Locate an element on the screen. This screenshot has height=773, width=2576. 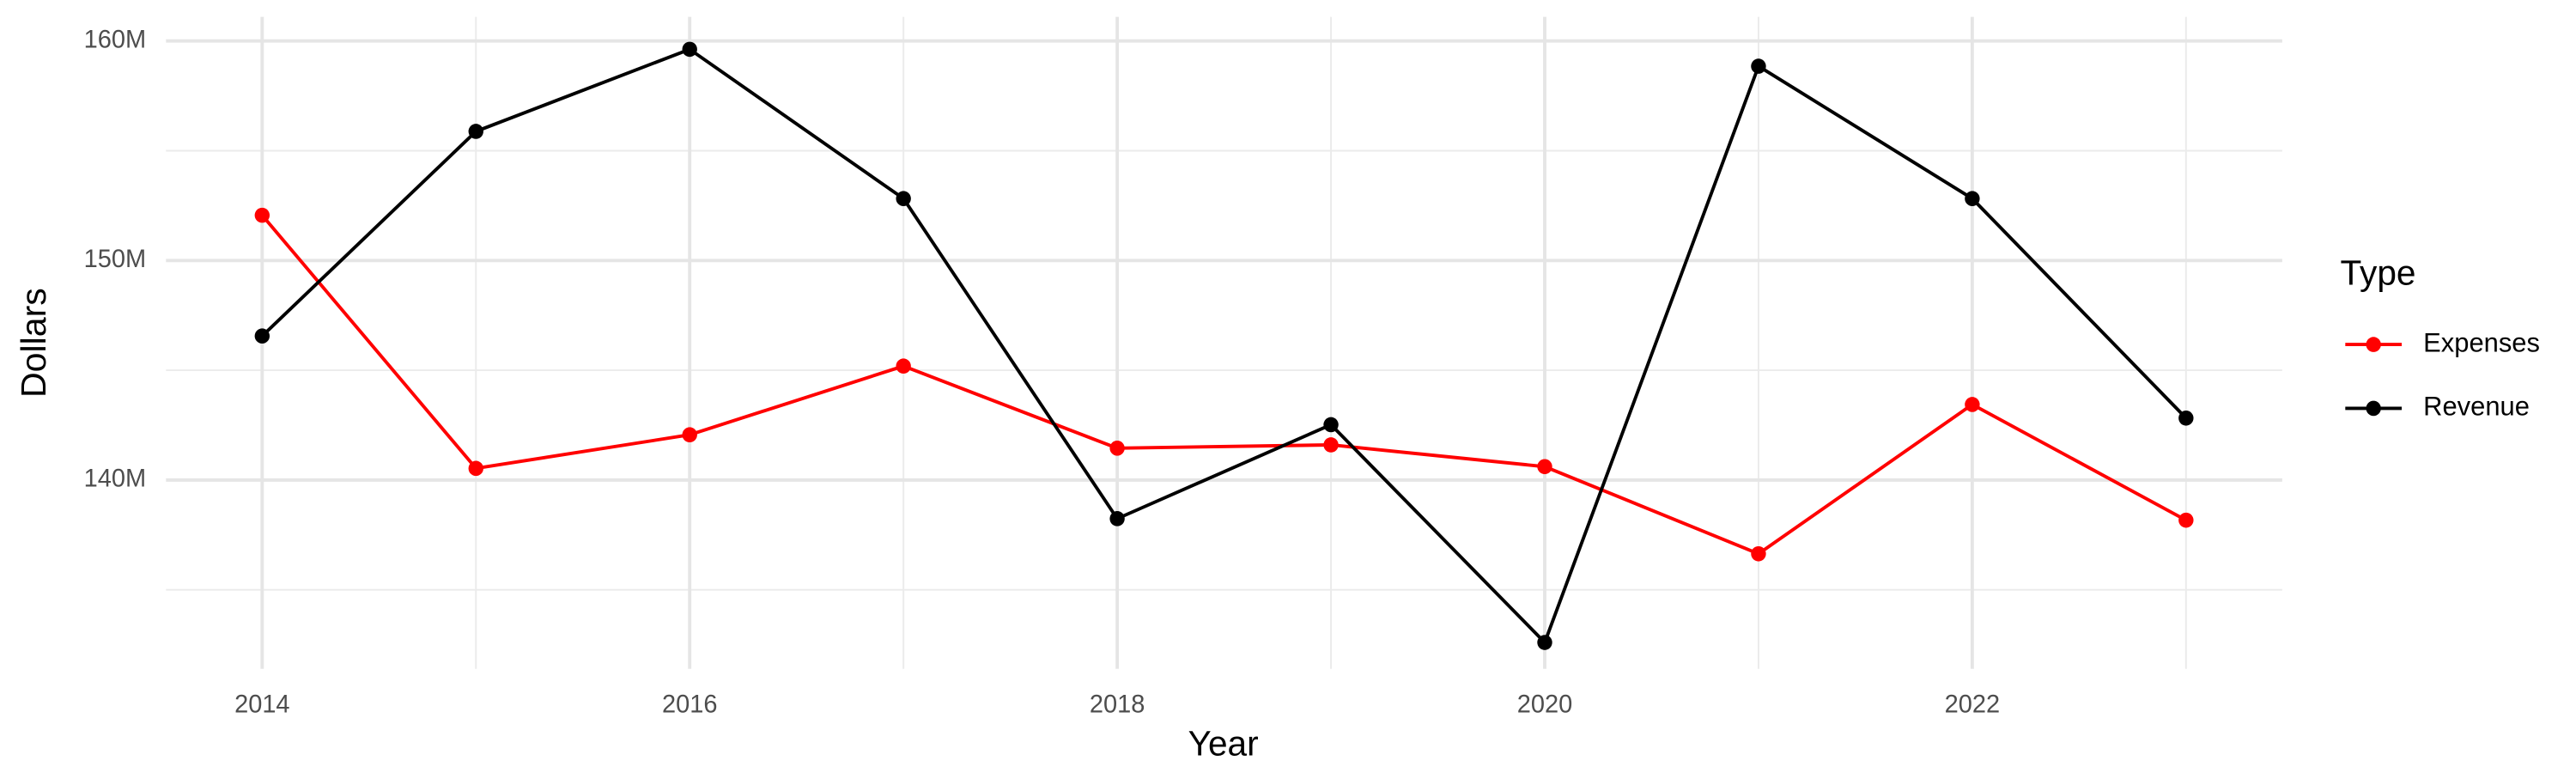
y-axis-title: Dollars is located at coordinates (33, 343).